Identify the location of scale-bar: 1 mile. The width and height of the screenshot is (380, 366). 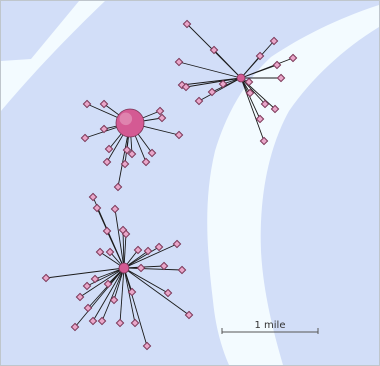
(270, 327).